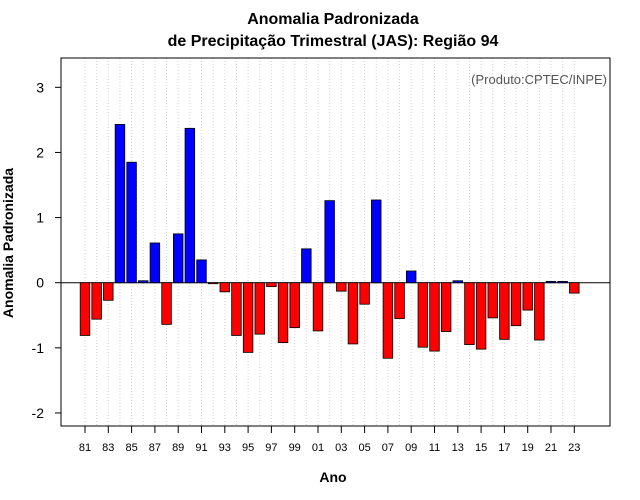 Image resolution: width=640 pixels, height=500 pixels. Describe the element at coordinates (120, 204) in the screenshot. I see `bar-1984` at that location.